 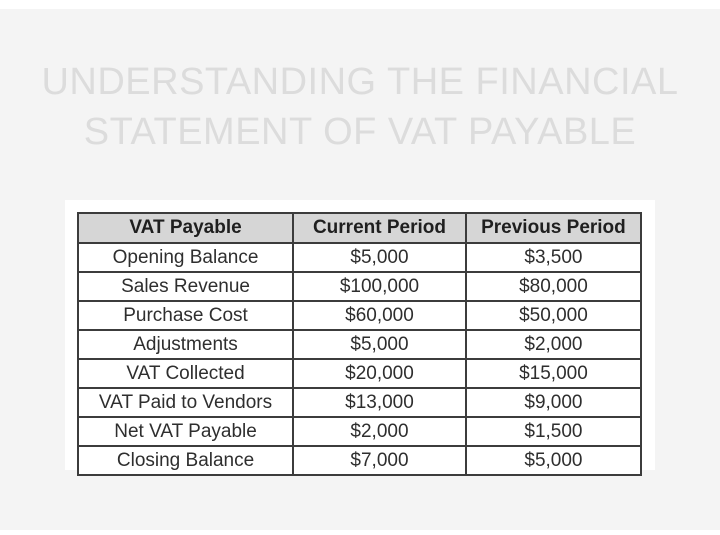 What do you see at coordinates (360, 82) in the screenshot?
I see `page-title-line-1: UNDERSTANDING THE FINANCIAL` at bounding box center [360, 82].